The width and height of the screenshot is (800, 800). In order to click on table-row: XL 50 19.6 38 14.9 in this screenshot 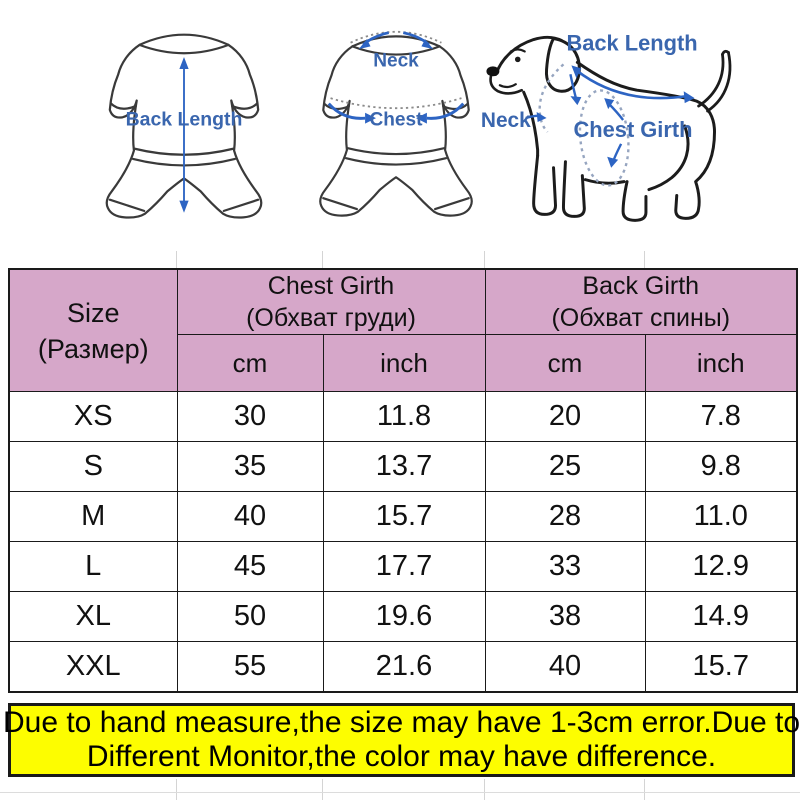, I will do `click(403, 616)`.